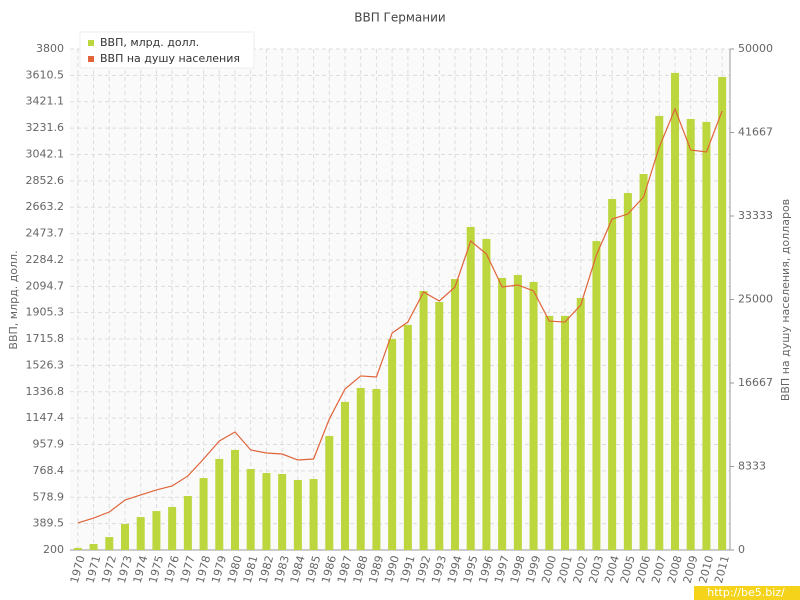 The height and width of the screenshot is (600, 800). Describe the element at coordinates (45, 391) in the screenshot. I see `y-tick-label: 1336.8` at that location.